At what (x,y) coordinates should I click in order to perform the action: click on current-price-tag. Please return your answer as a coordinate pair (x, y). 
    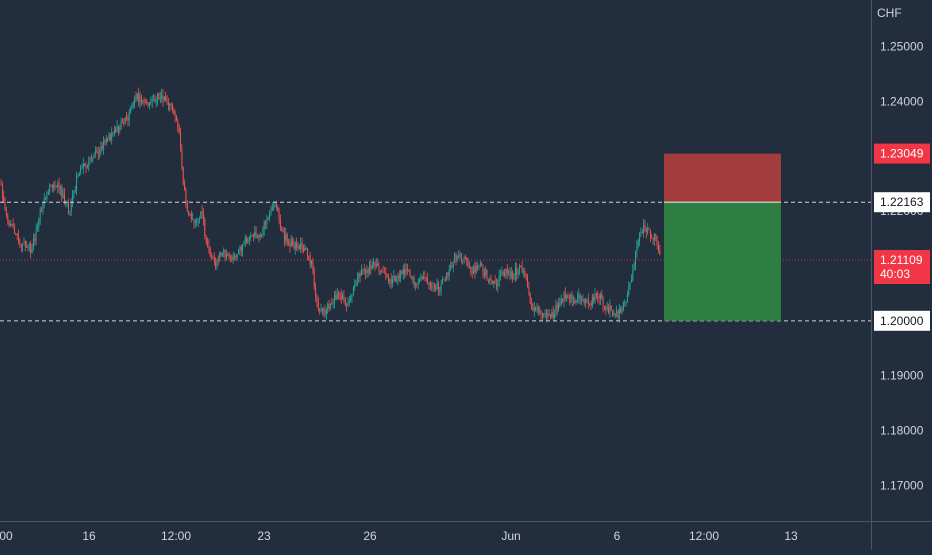
    Looking at the image, I should click on (902, 267).